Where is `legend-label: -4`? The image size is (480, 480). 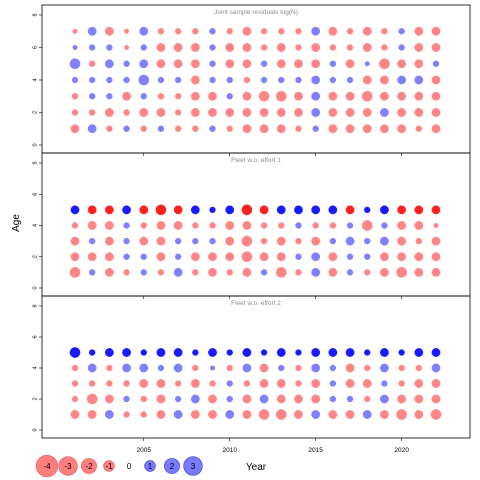
legend-label: -4 is located at coordinates (47, 466).